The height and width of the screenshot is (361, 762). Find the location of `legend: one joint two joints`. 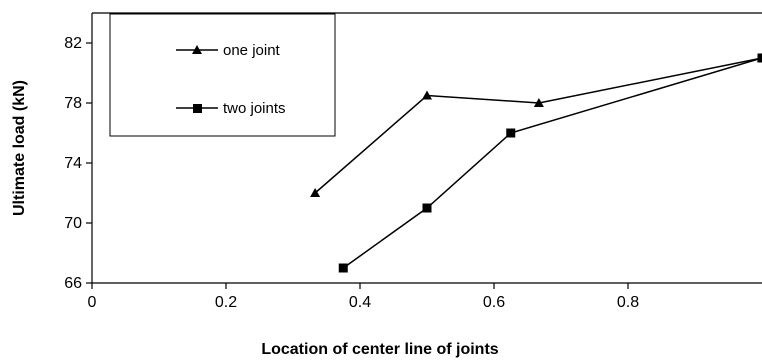

legend: one joint two joints is located at coordinates (222, 75).